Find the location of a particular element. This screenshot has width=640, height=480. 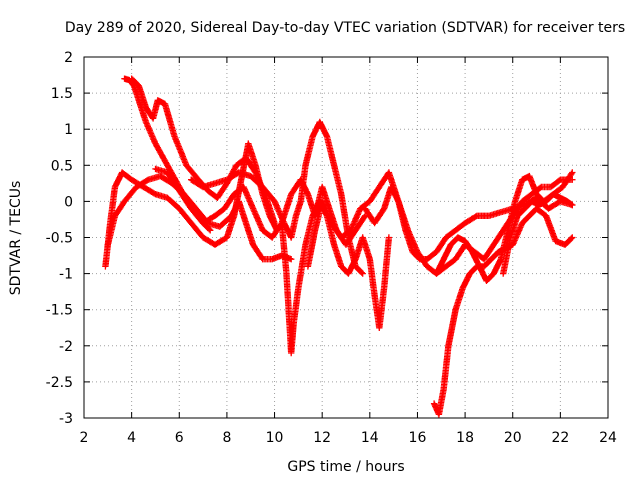

series-track-g is located at coordinates (335, 277).